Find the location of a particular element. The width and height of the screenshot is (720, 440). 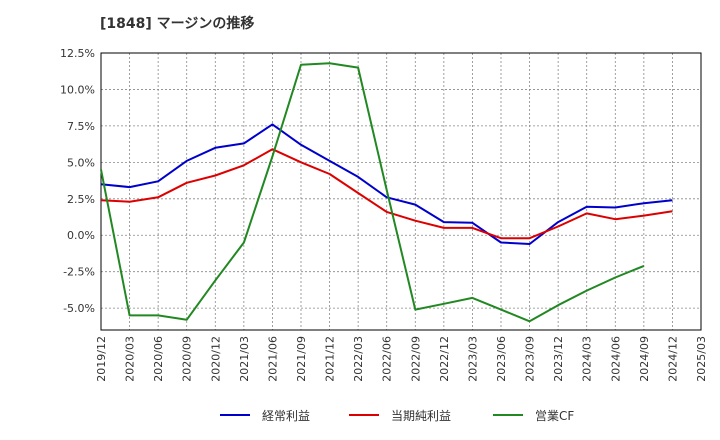

y-axis-ticks: -5.0% -2.5% 0.0% 2.5% 5.0% 7.5% 10.0% 12.5% is located at coordinates (77, 181).